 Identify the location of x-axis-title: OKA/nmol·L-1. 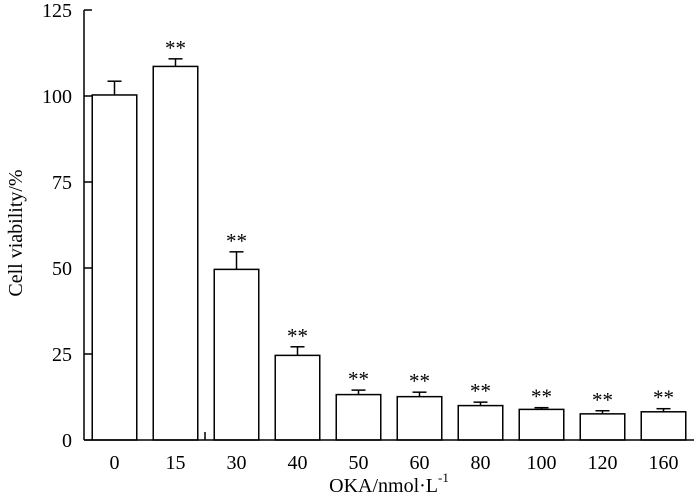
(389, 483).